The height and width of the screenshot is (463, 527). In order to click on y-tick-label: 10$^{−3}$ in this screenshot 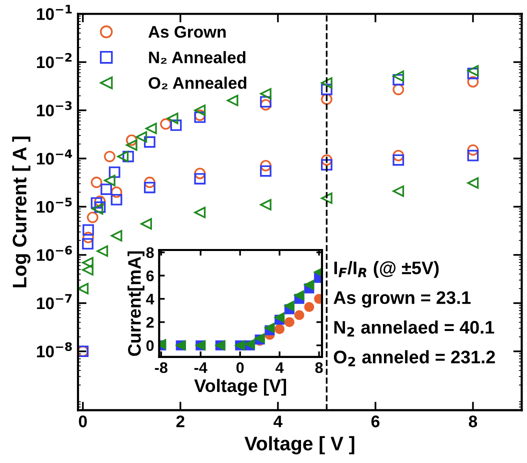, I will do `click(54, 108)`.